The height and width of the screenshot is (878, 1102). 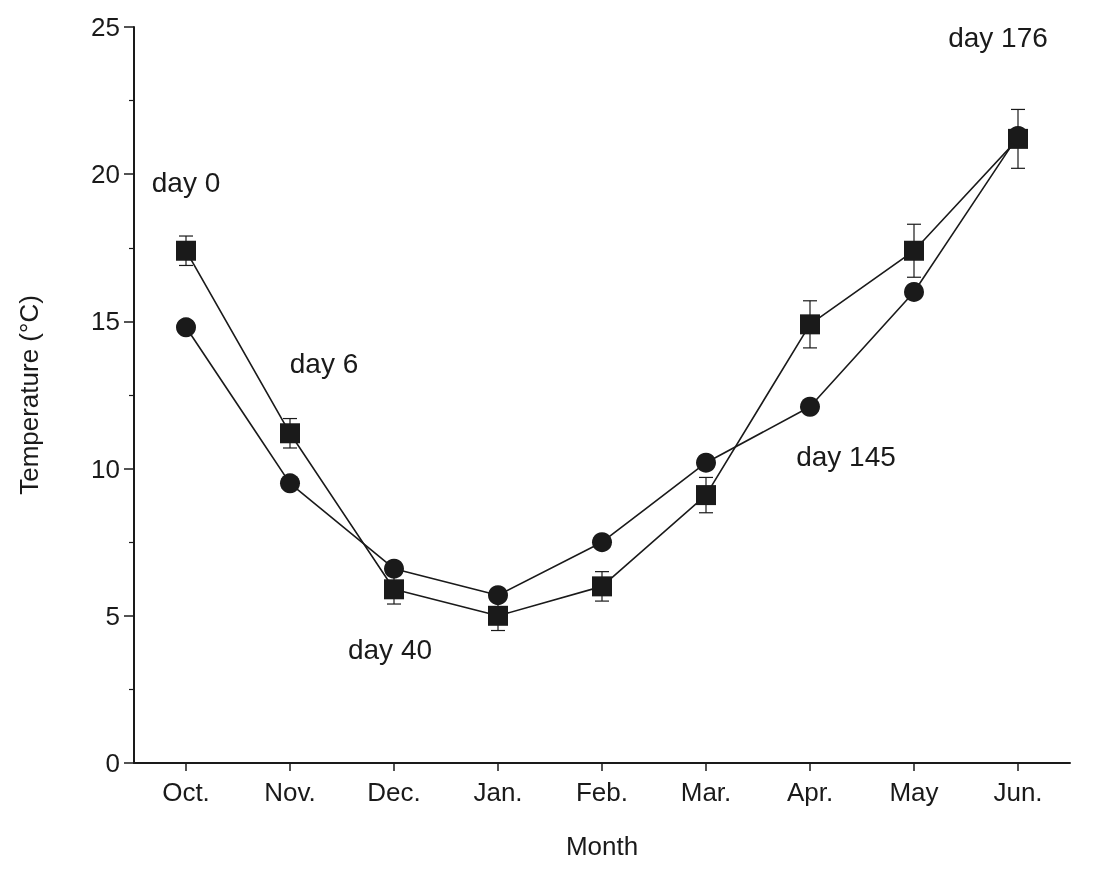 What do you see at coordinates (498, 792) in the screenshot?
I see `x-tick-label: Jan.` at bounding box center [498, 792].